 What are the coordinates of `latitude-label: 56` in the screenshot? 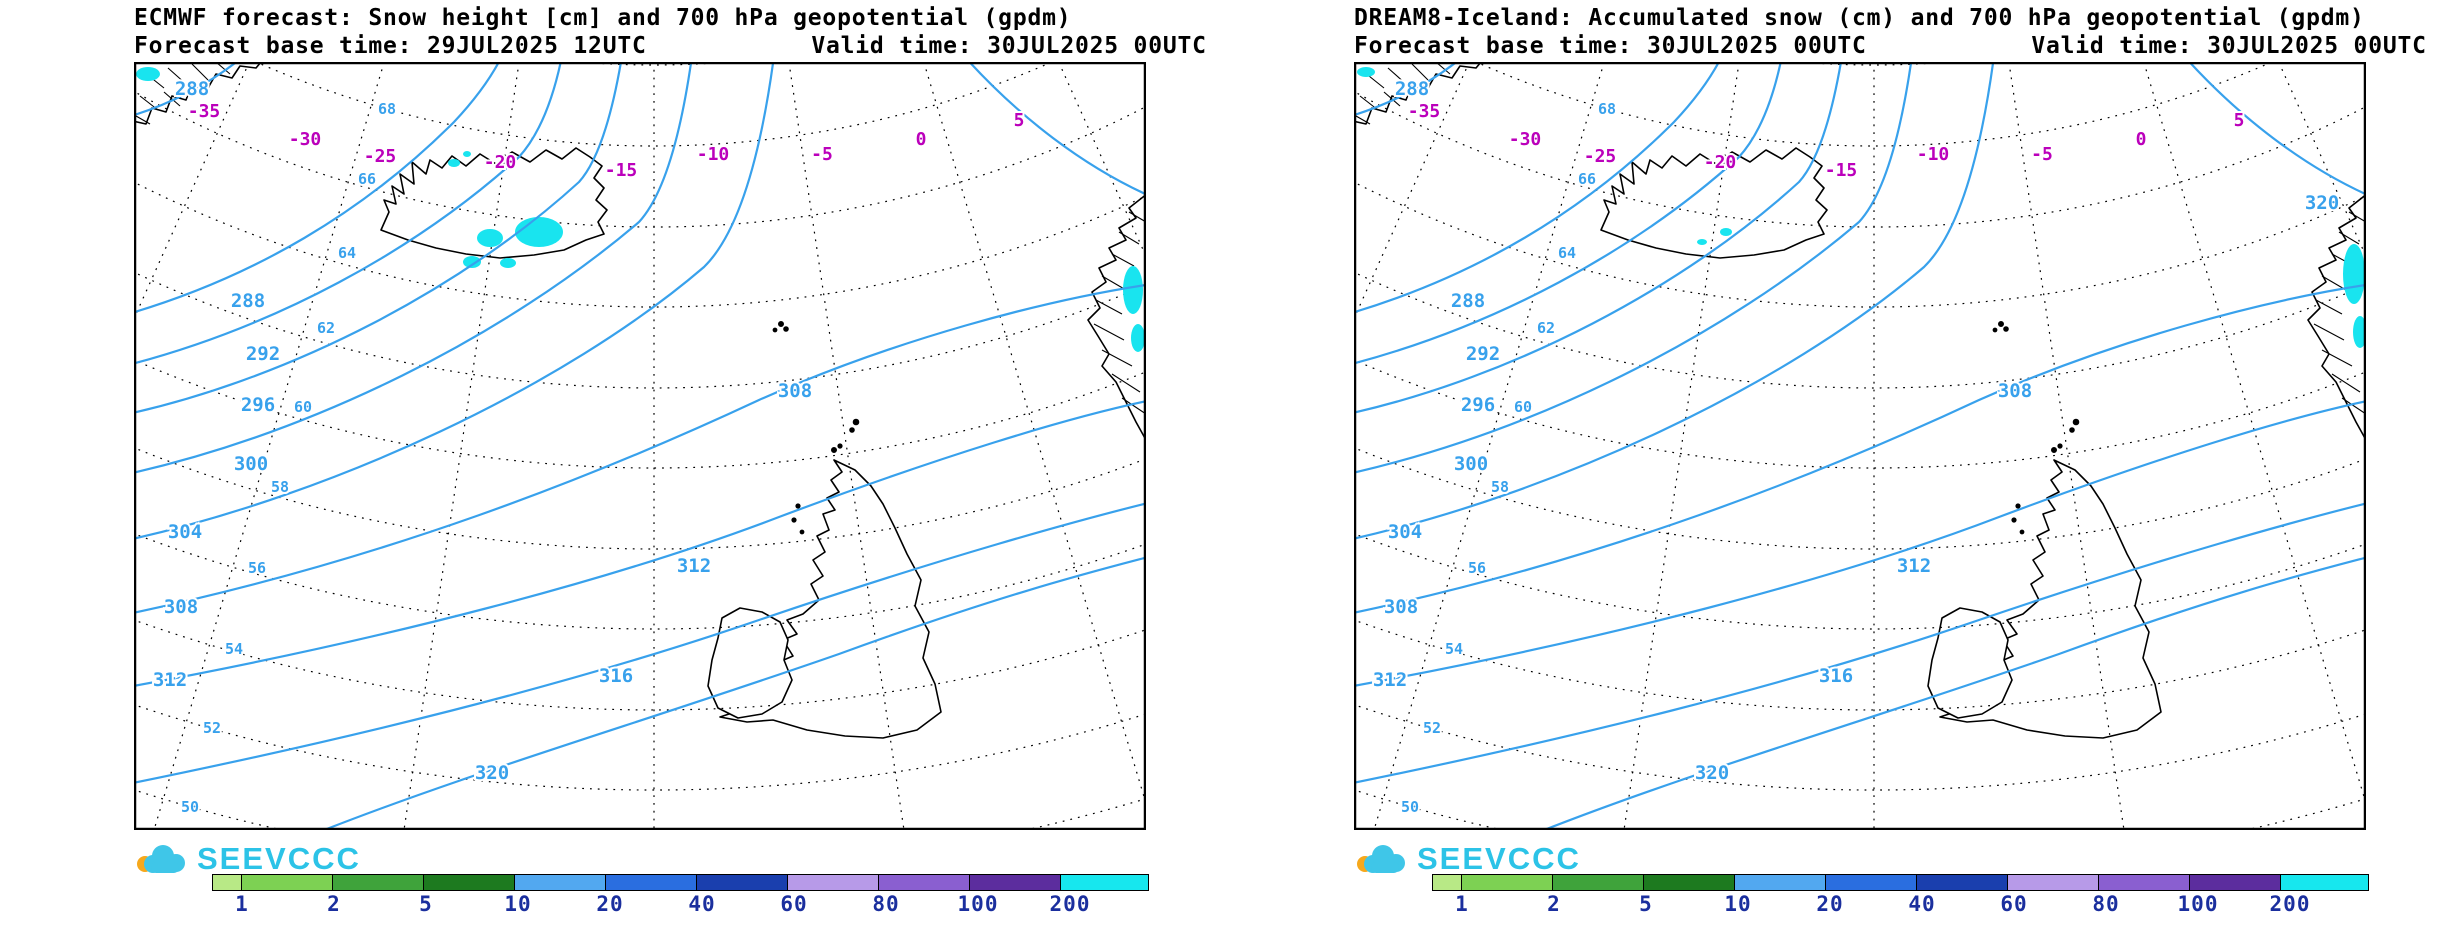 It's located at (1477, 568).